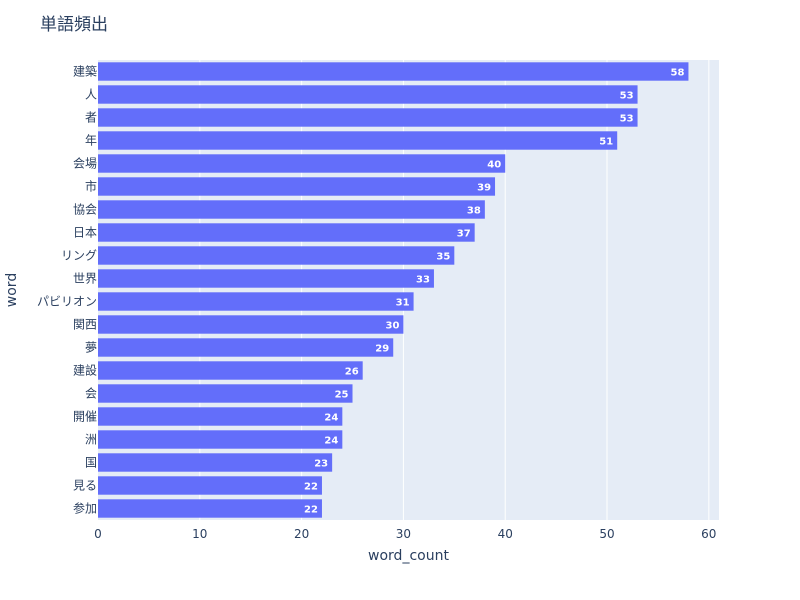  What do you see at coordinates (85, 486) in the screenshot?
I see `y-tick-label: 見る` at bounding box center [85, 486].